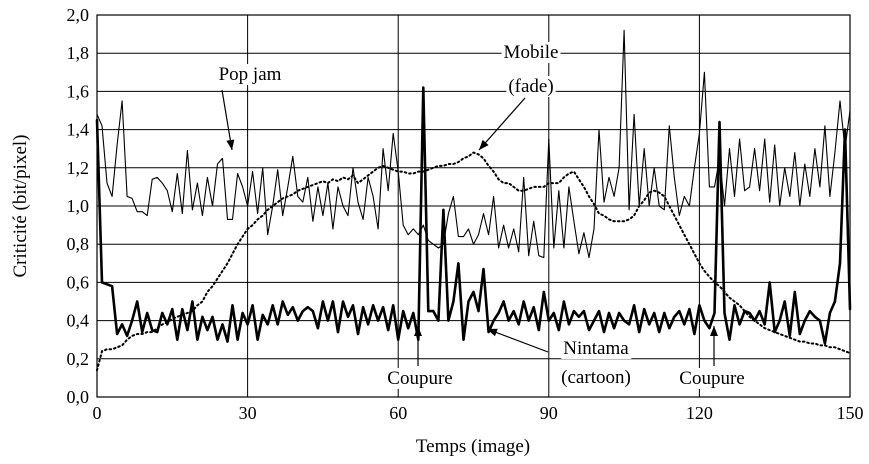  What do you see at coordinates (492, 332) in the screenshot?
I see `nintama-arrow-head` at bounding box center [492, 332].